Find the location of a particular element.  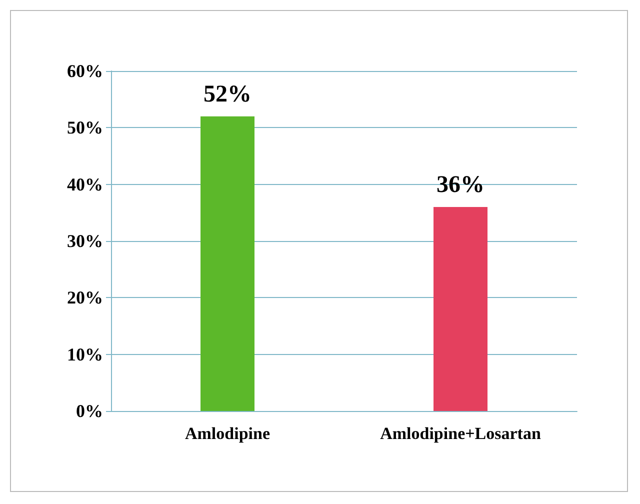

data-label: 52% is located at coordinates (228, 94).